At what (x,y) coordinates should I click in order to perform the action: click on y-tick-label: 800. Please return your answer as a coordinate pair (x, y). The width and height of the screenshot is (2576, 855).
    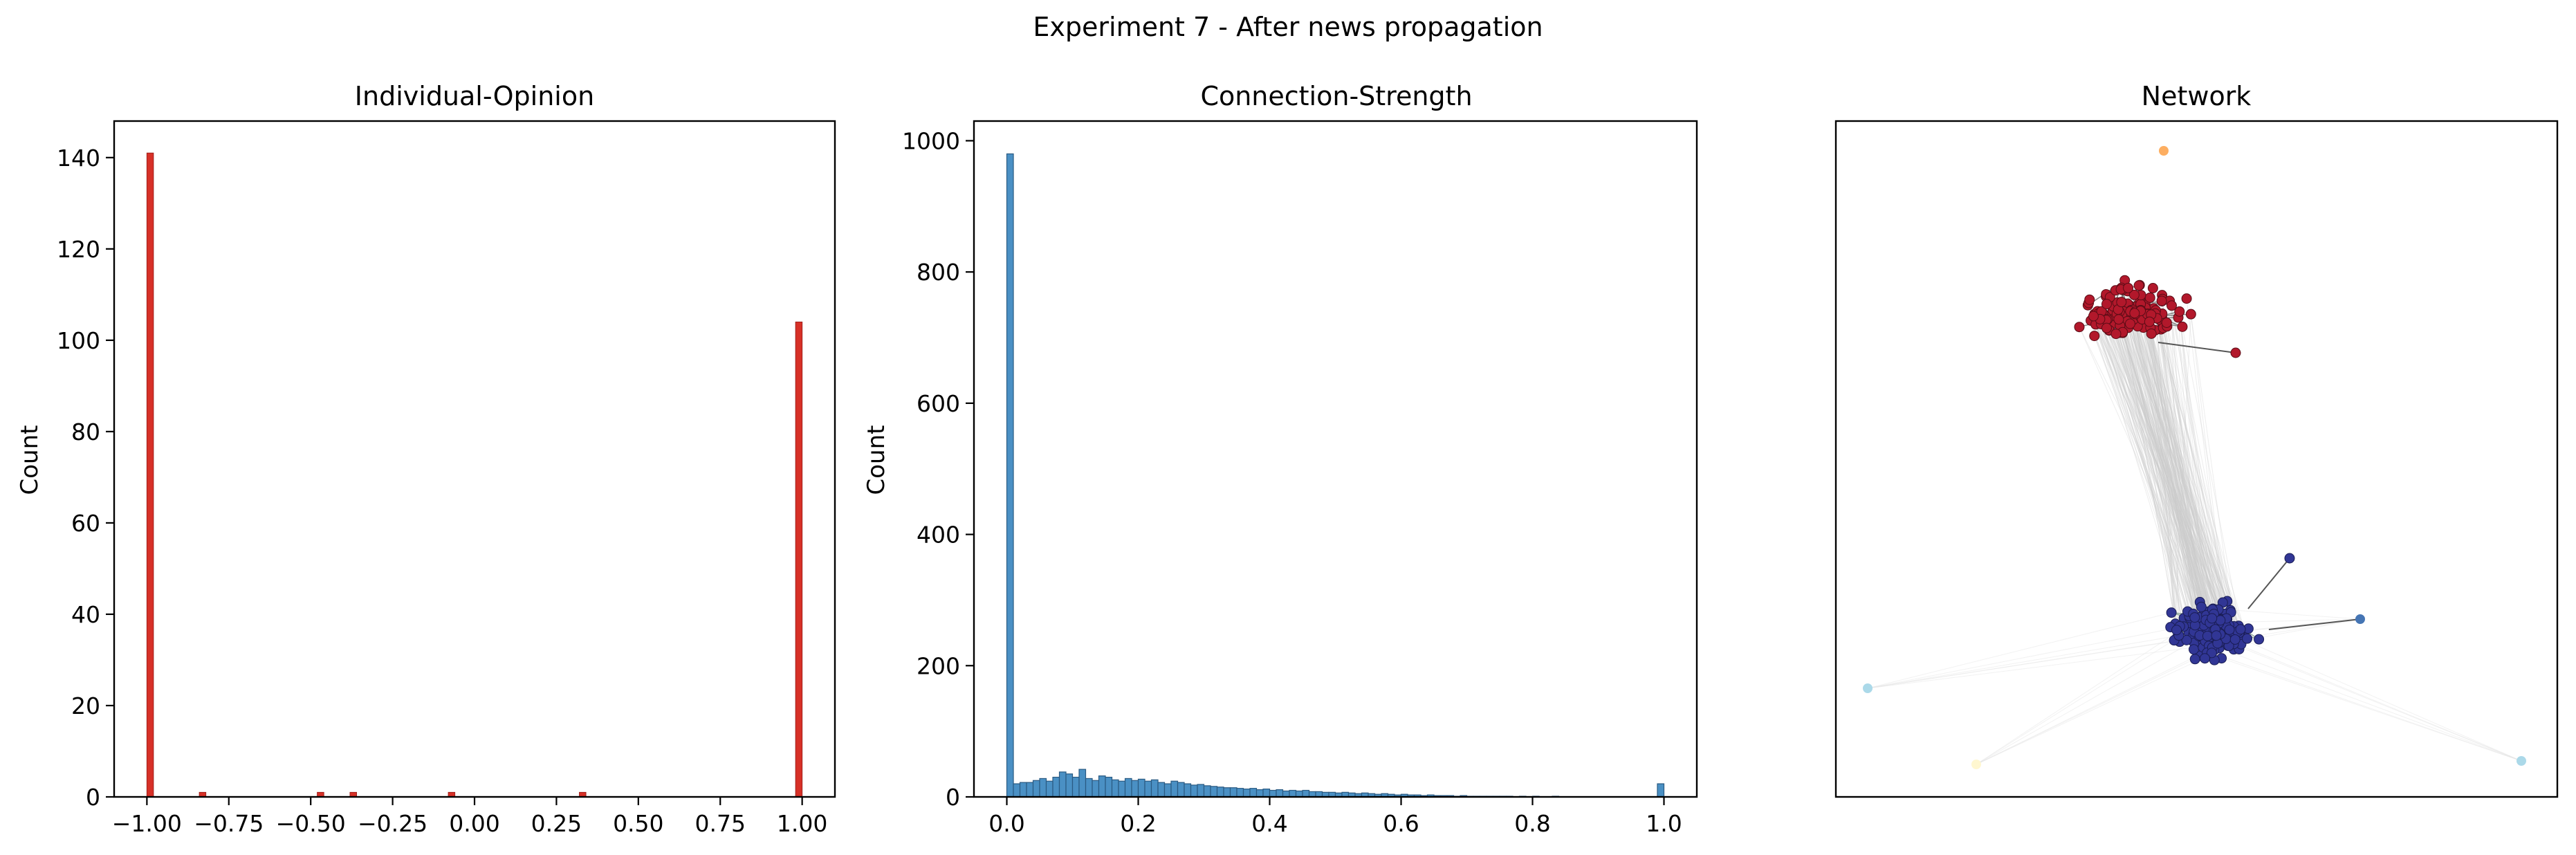
    Looking at the image, I should click on (938, 272).